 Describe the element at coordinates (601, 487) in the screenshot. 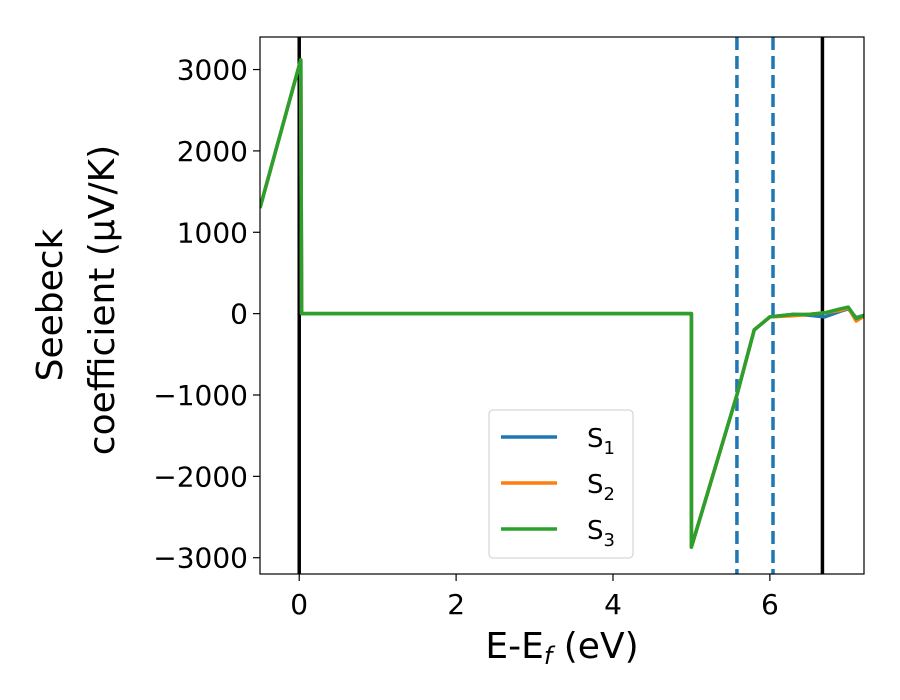

I see `legend-label-S2: S2` at that location.